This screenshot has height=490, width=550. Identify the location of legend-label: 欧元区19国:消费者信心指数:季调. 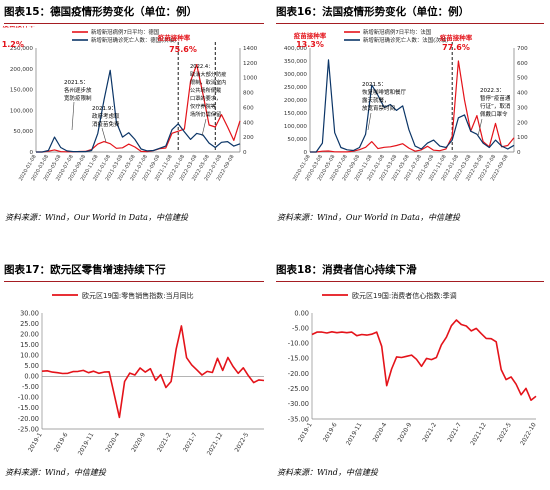
(404, 295).